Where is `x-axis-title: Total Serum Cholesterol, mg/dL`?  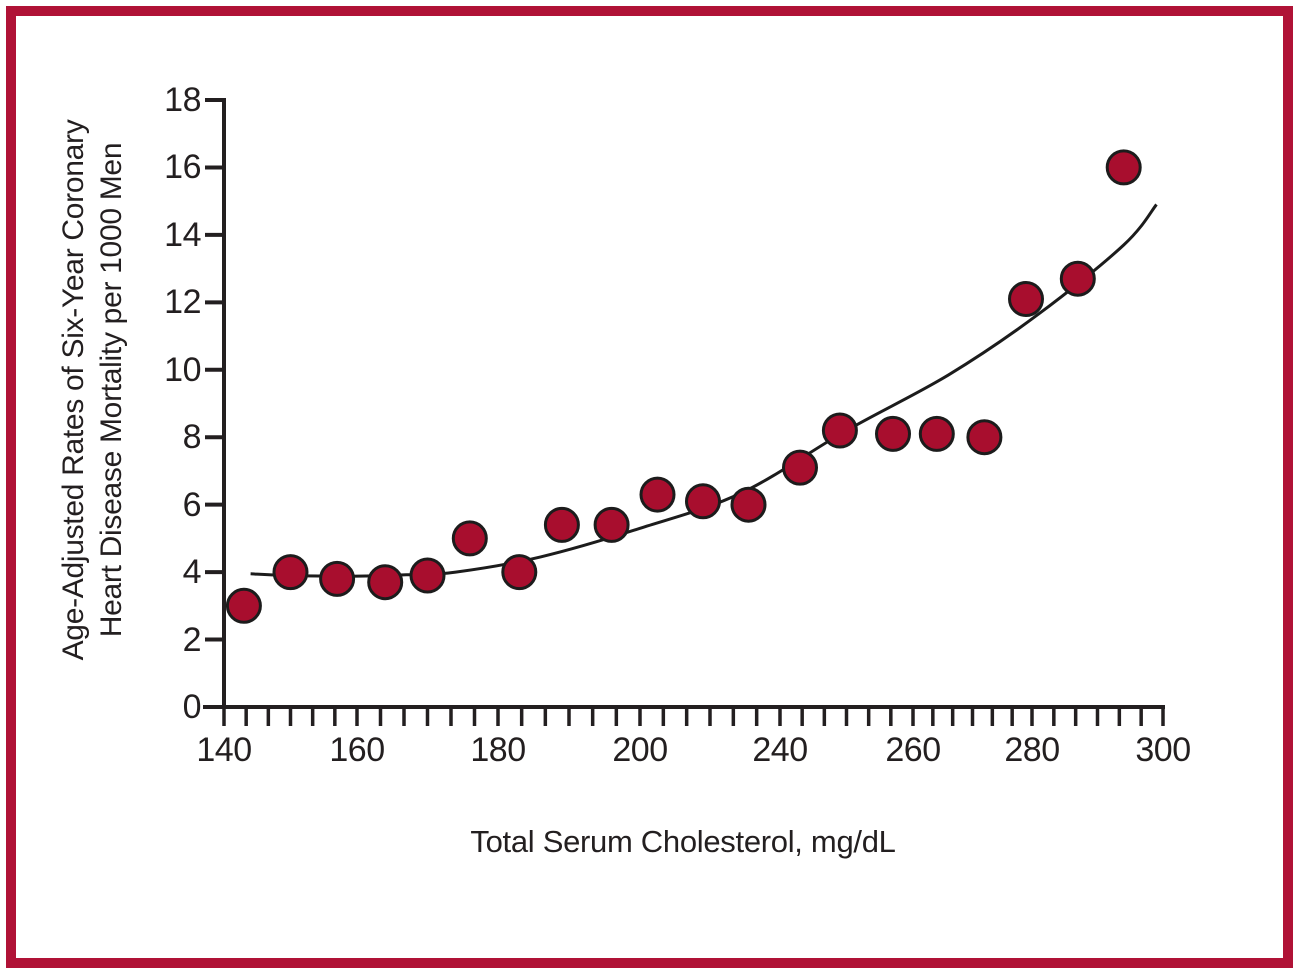
x-axis-title: Total Serum Cholesterol, mg/dL is located at coordinates (683, 841).